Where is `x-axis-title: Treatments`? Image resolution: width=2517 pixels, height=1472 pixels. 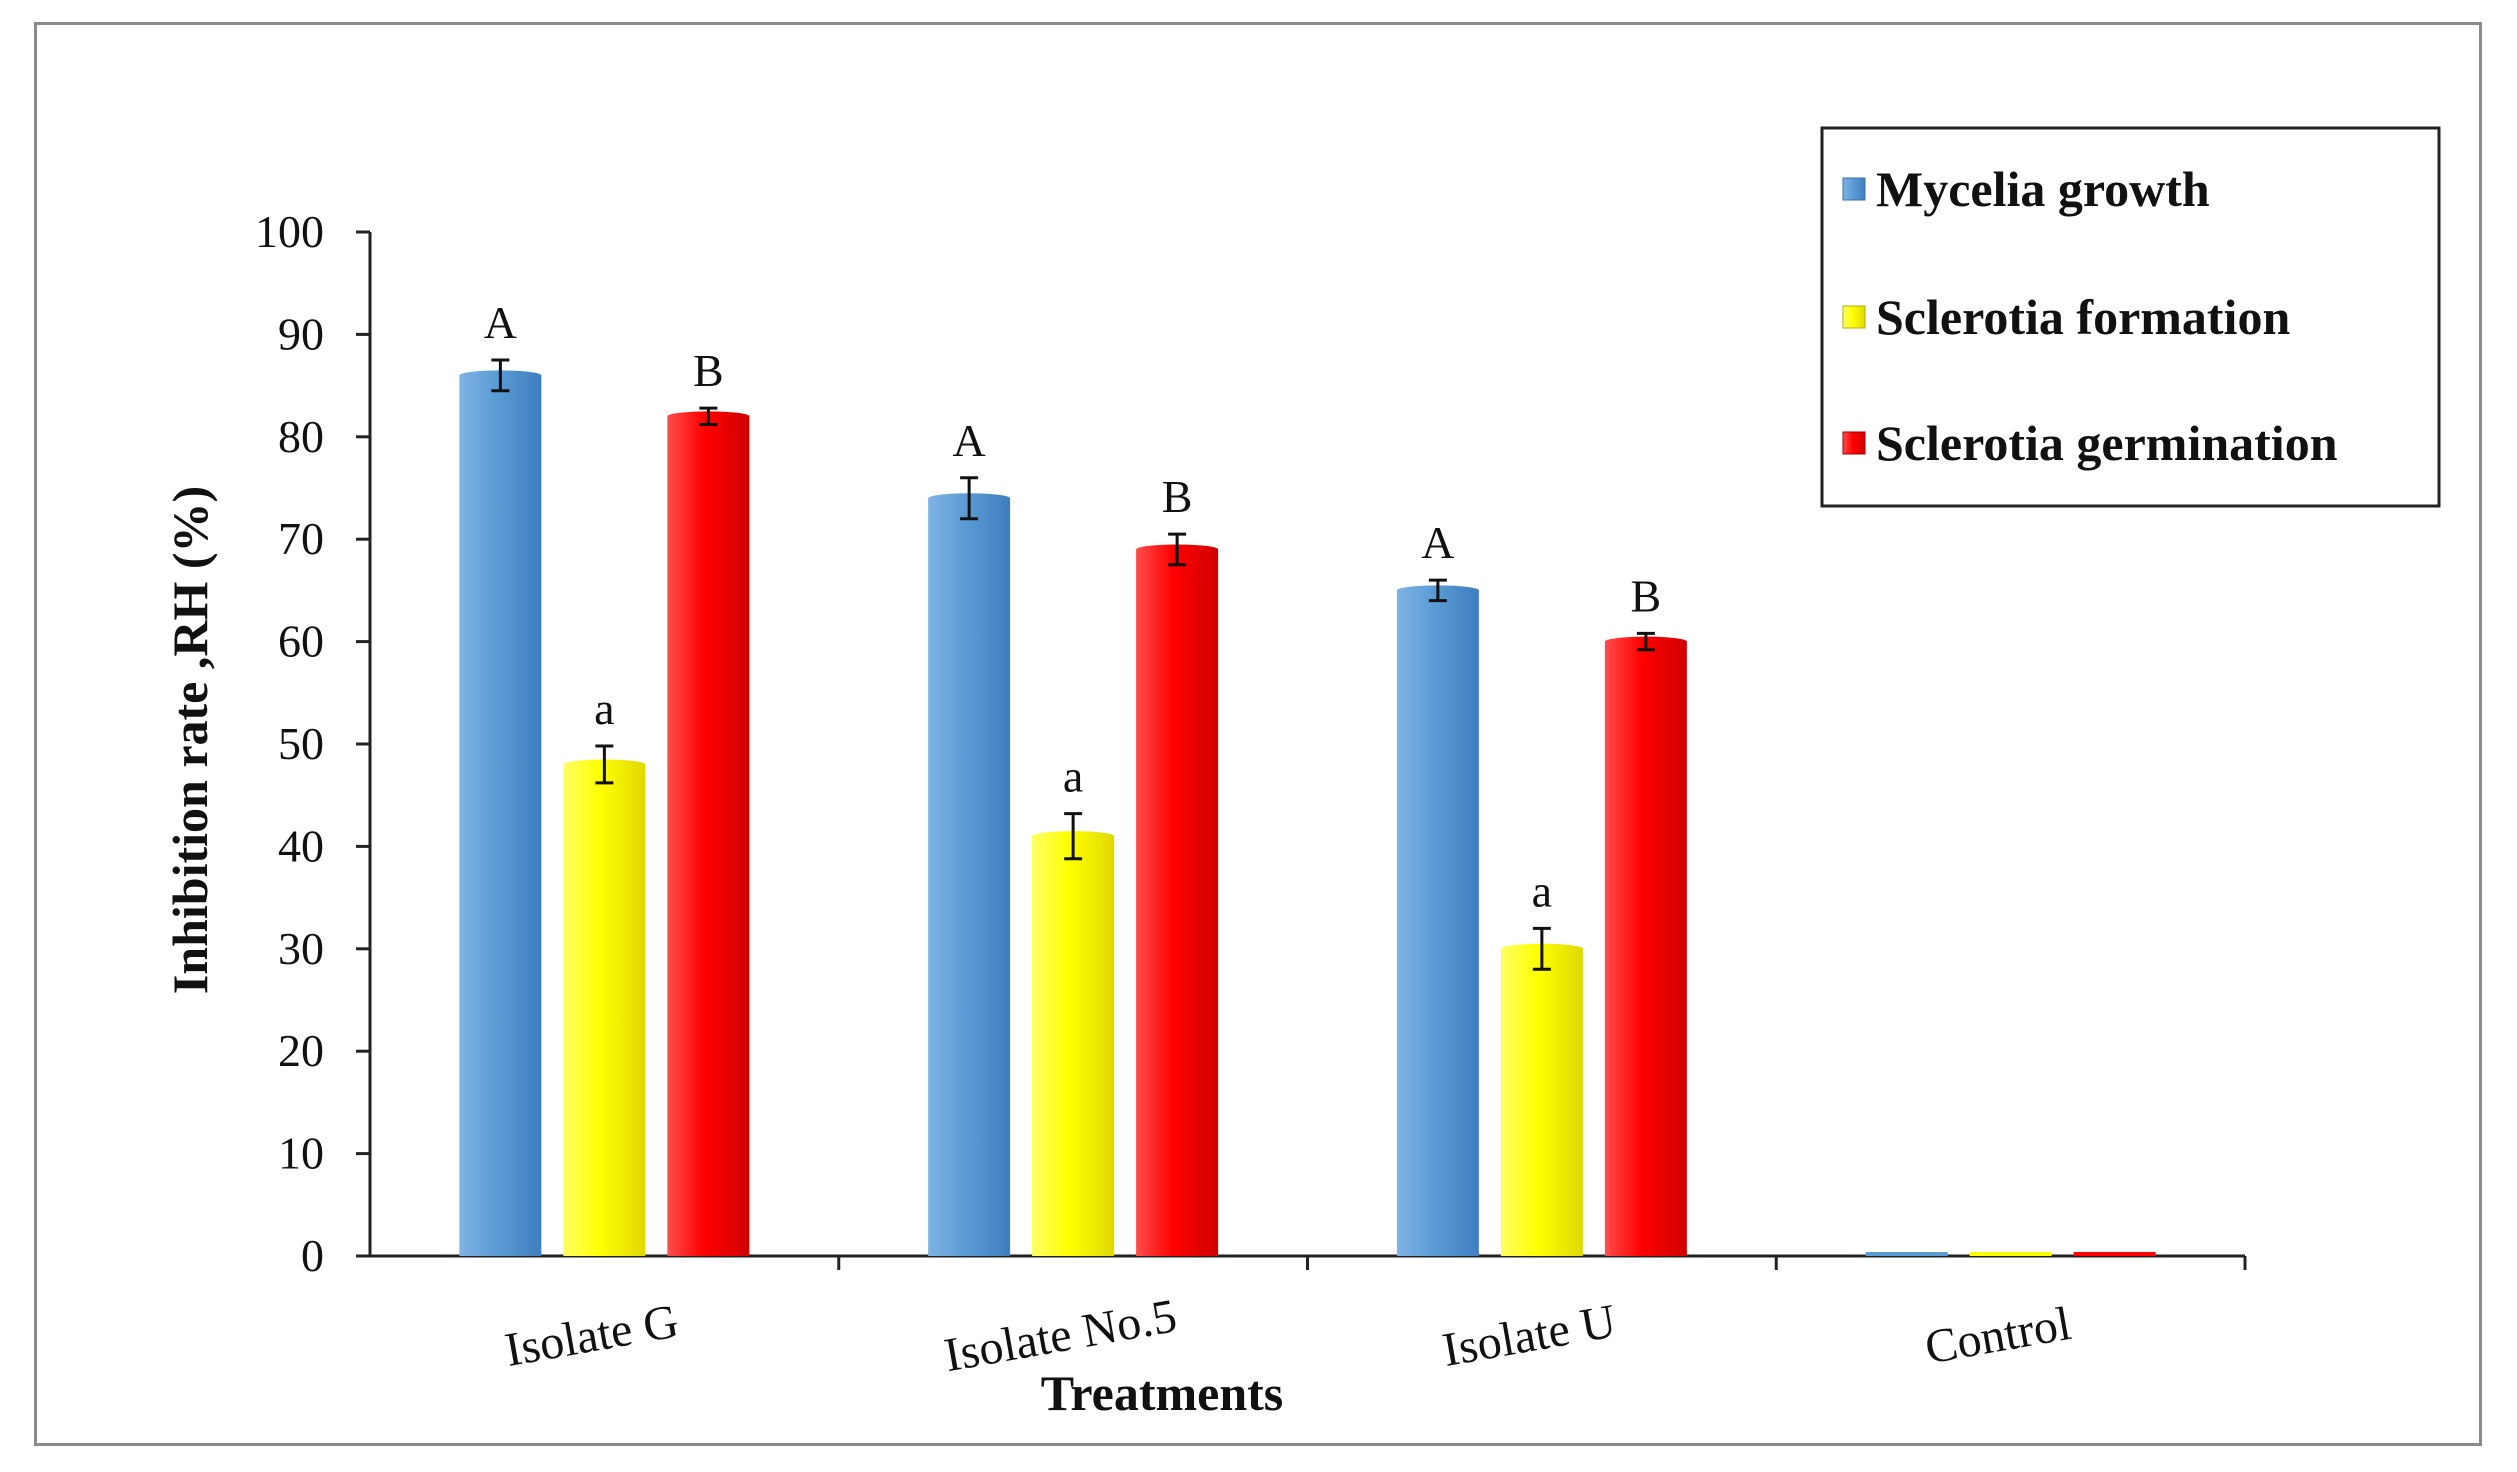 x-axis-title: Treatments is located at coordinates (1162, 1393).